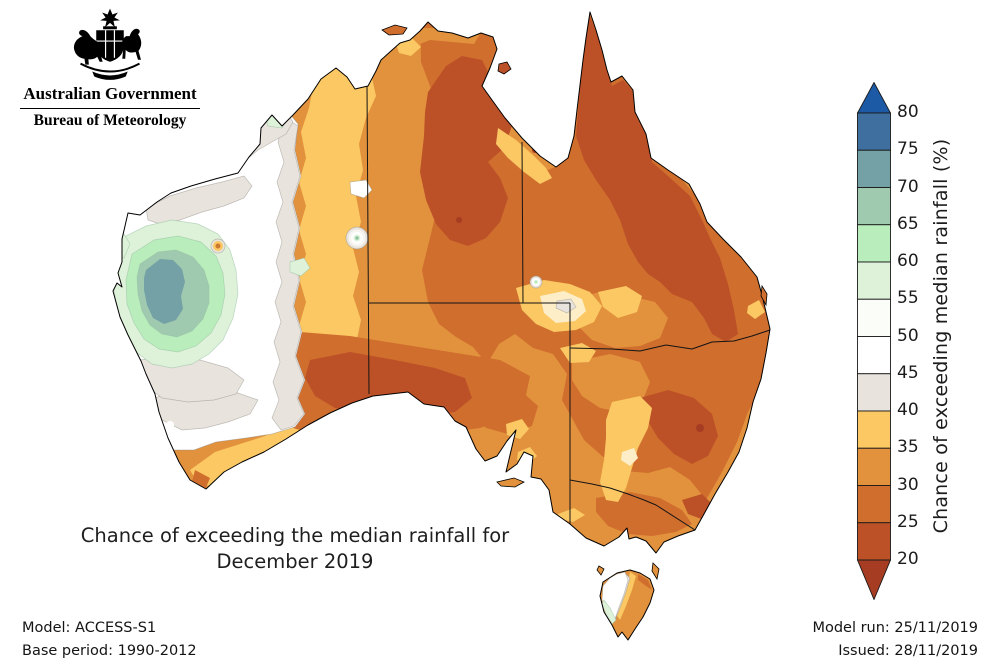  I want to click on colorbar-tick: 40, so click(908, 410).